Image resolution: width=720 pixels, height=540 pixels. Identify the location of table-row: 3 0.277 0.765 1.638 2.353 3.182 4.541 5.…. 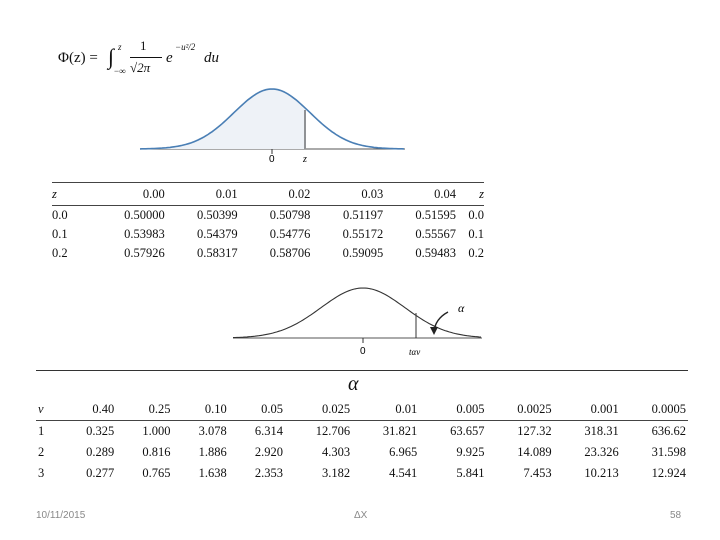
(362, 473).